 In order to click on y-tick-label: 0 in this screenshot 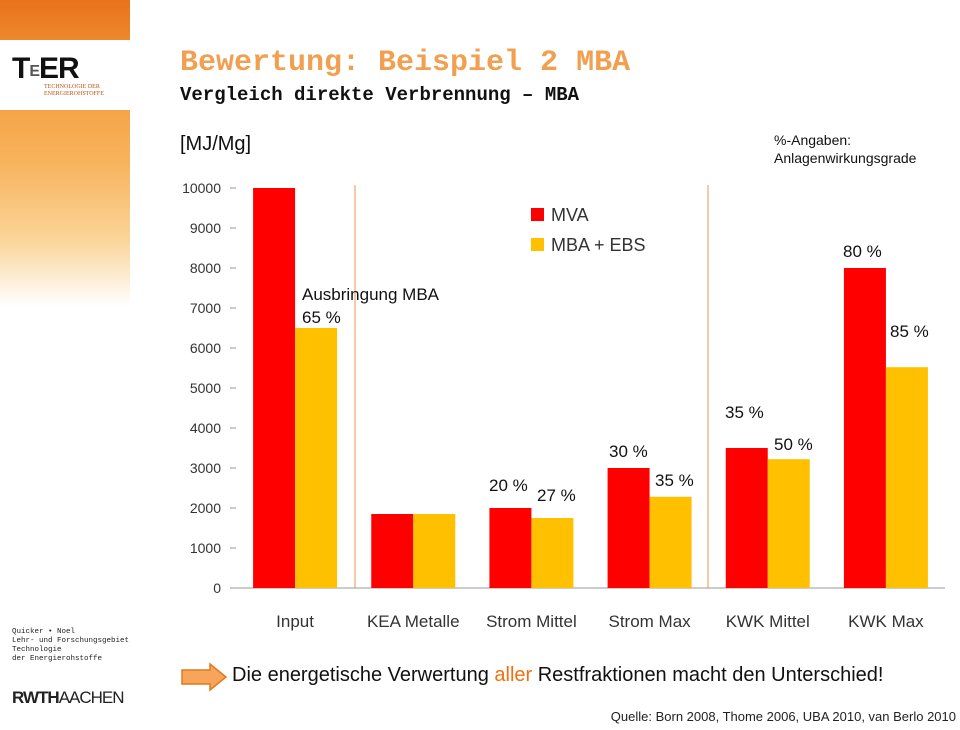, I will do `click(217, 588)`.